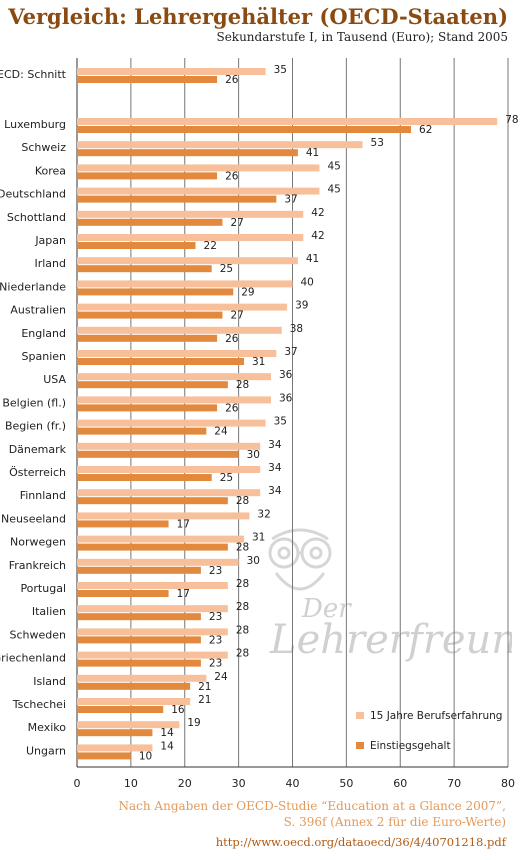 This screenshot has width=522, height=860. What do you see at coordinates (35, 426) in the screenshot?
I see `category-label: Begien (fr.)` at bounding box center [35, 426].